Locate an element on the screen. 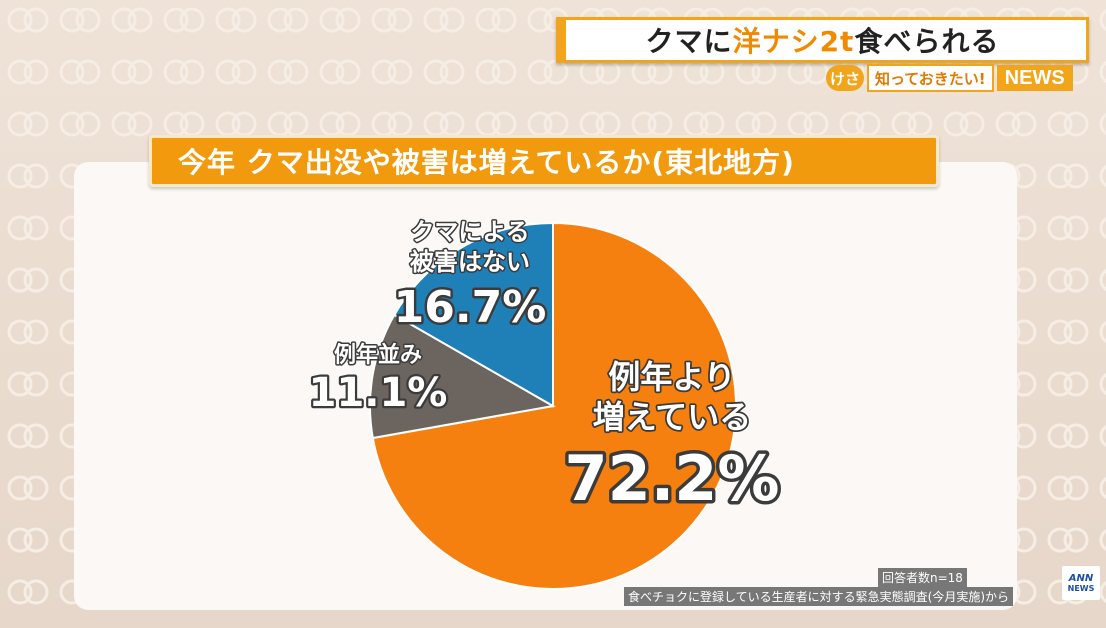 This screenshot has width=1106, height=628. slice-same-as-usual is located at coordinates (462, 376).